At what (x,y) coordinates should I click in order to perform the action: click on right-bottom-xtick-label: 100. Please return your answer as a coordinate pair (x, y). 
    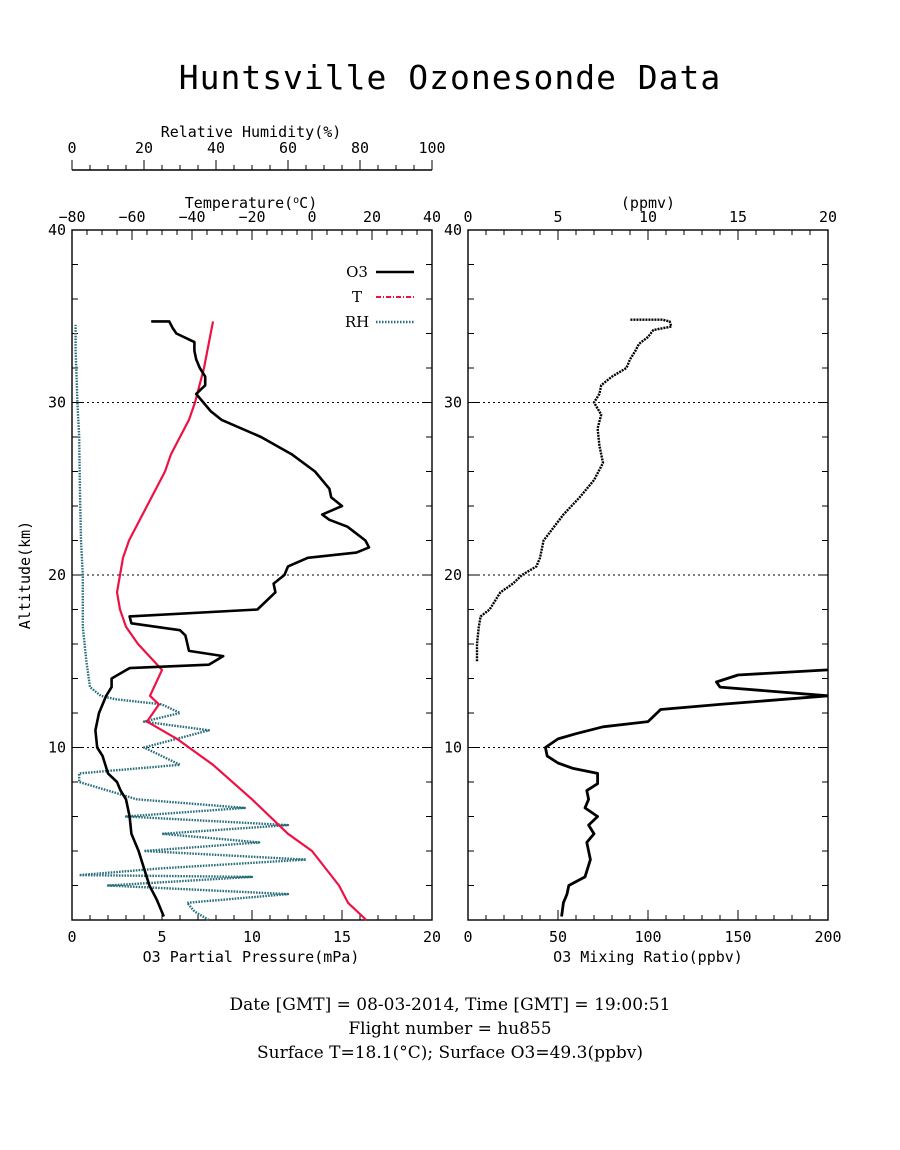
    Looking at the image, I should click on (647, 937).